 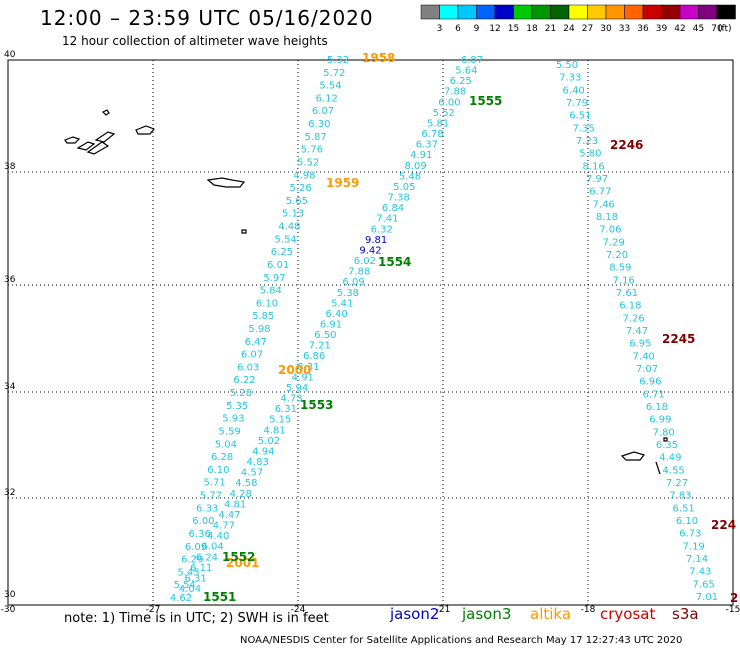 What do you see at coordinates (342, 303) in the screenshot?
I see `jason3-value: 5.41` at bounding box center [342, 303].